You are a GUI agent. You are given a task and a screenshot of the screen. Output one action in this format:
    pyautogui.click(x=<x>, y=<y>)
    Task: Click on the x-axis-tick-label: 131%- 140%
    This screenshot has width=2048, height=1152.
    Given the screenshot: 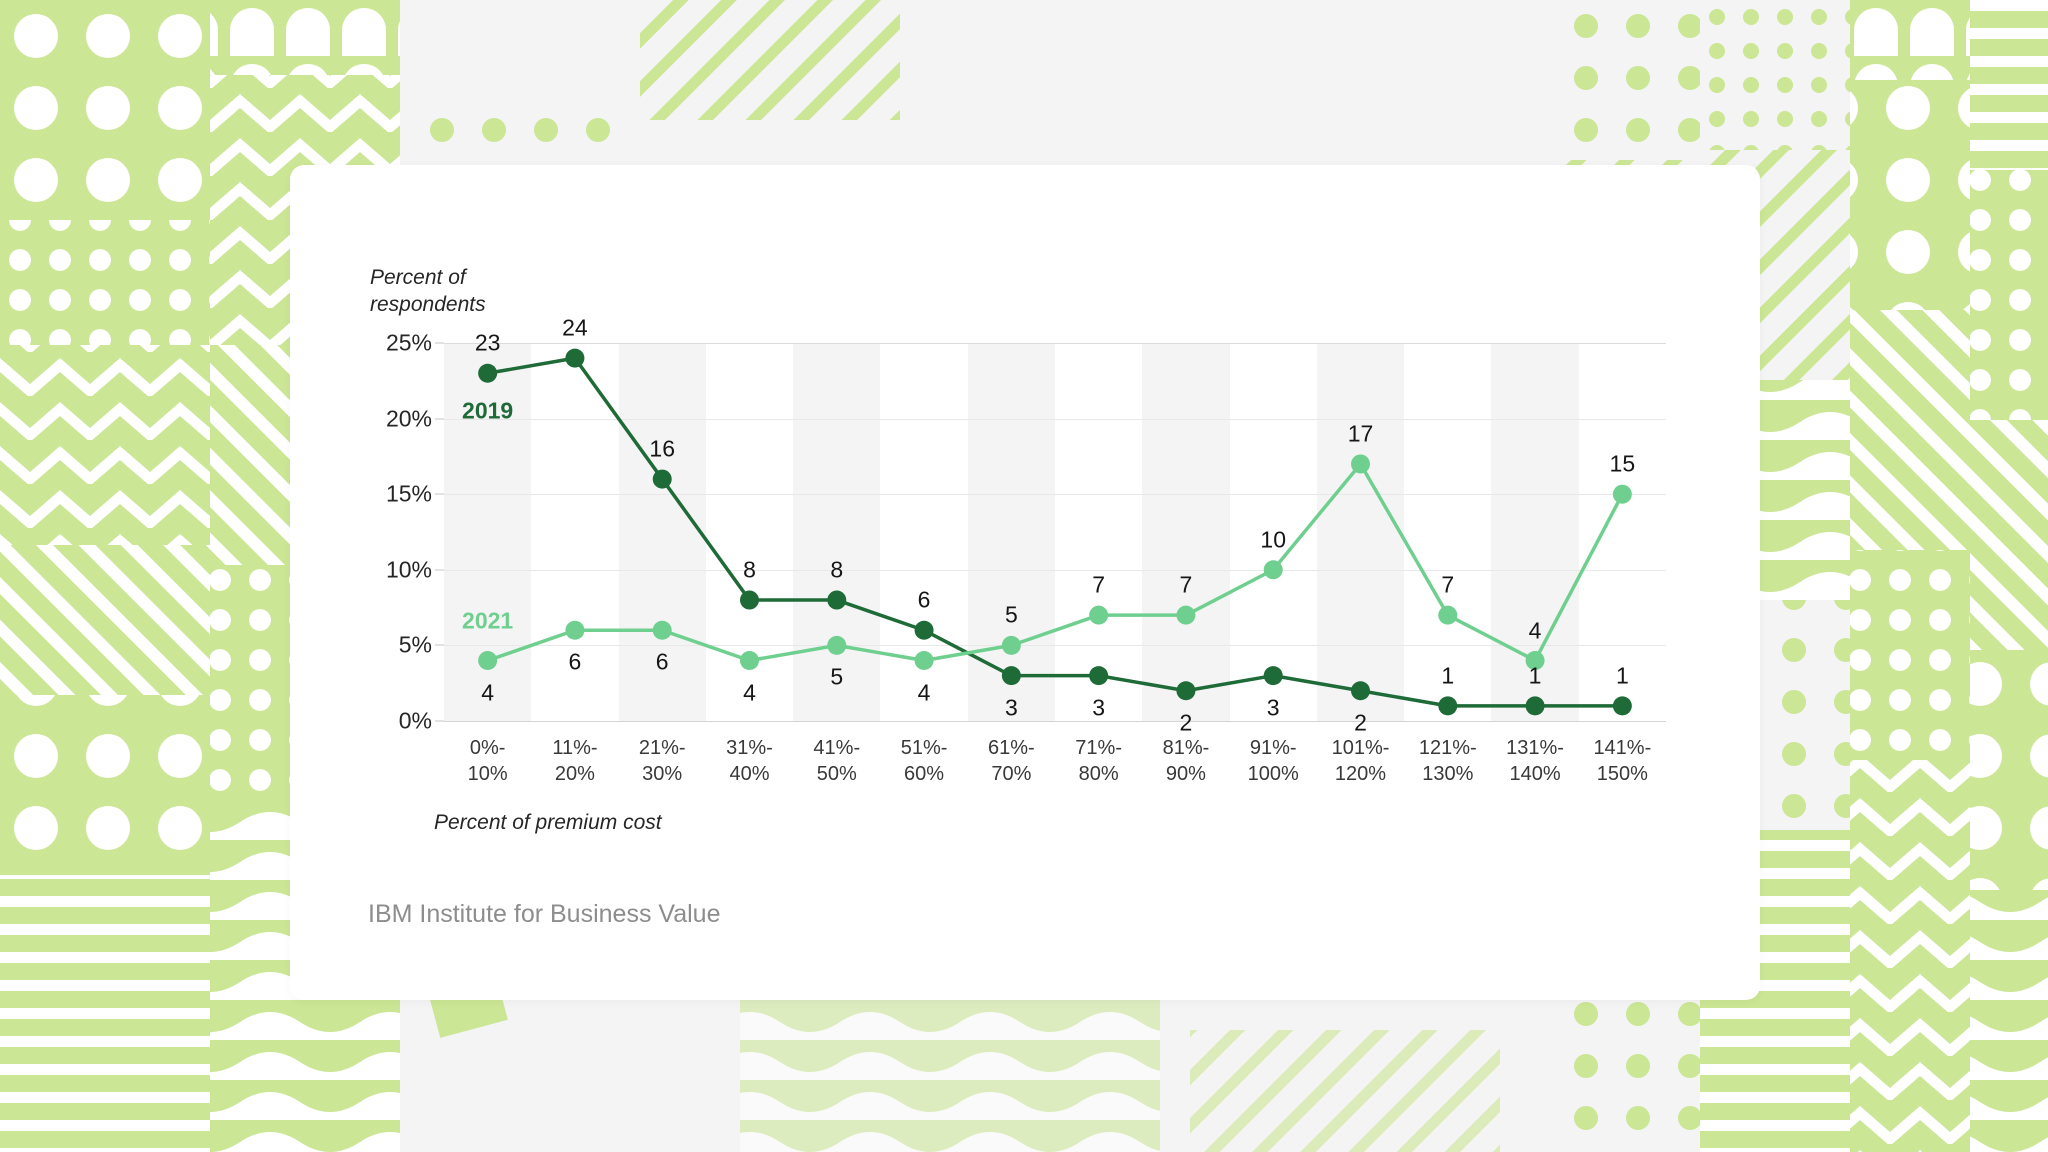 What is the action you would take?
    pyautogui.click(x=1535, y=761)
    